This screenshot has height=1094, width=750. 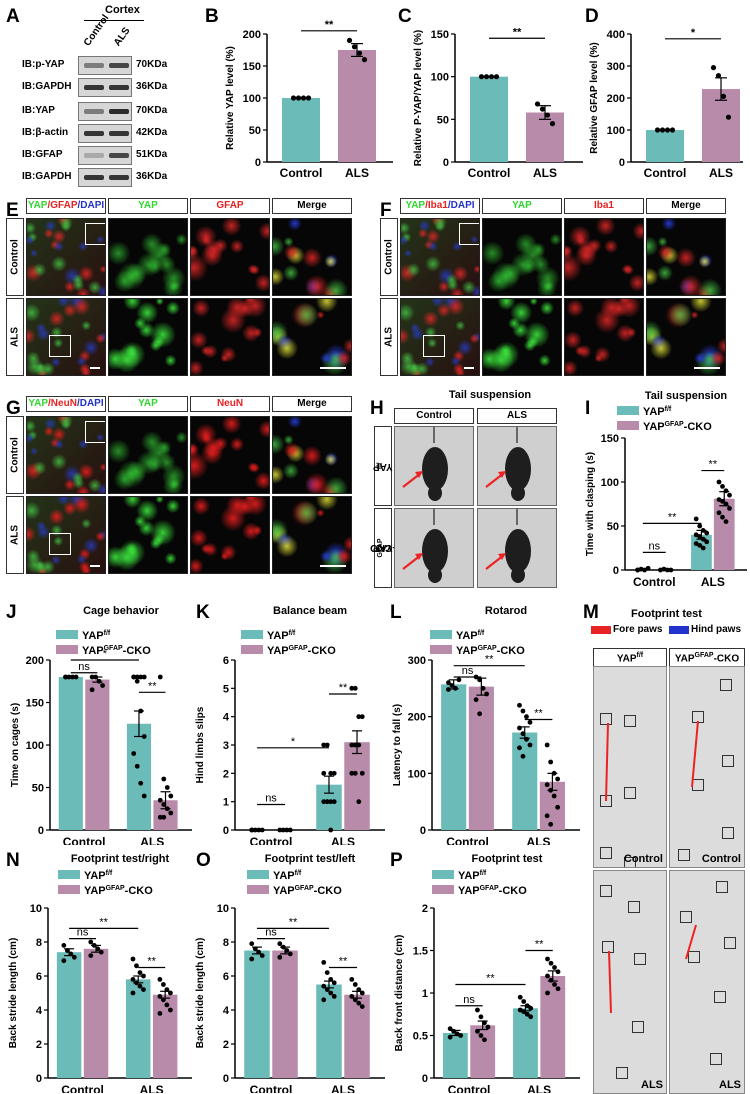 I want to click on y-tick-label: 2, so click(x=425, y=909).